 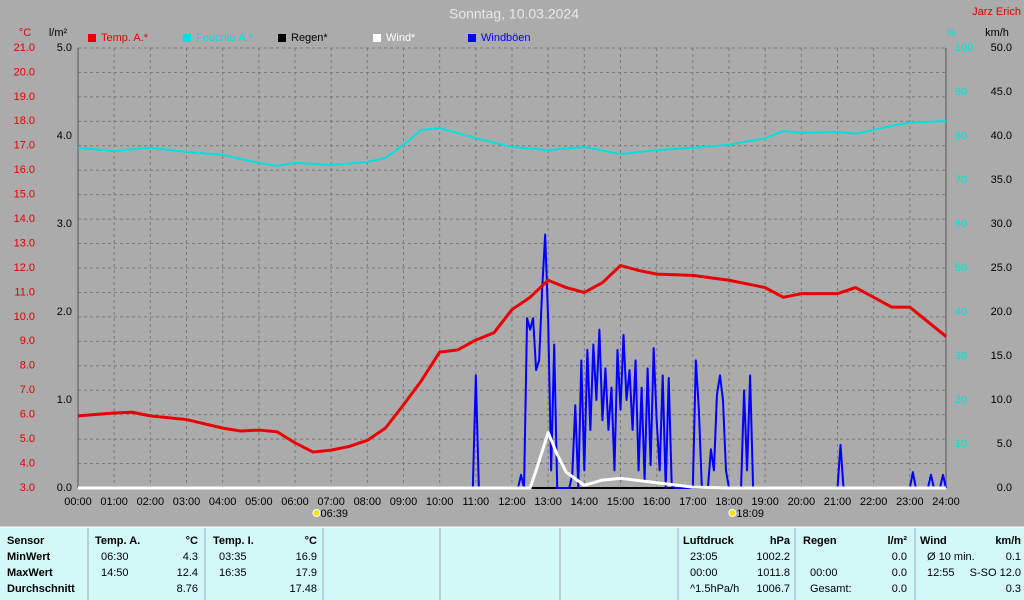 I want to click on table-cell: 16.9, so click(x=306, y=557).